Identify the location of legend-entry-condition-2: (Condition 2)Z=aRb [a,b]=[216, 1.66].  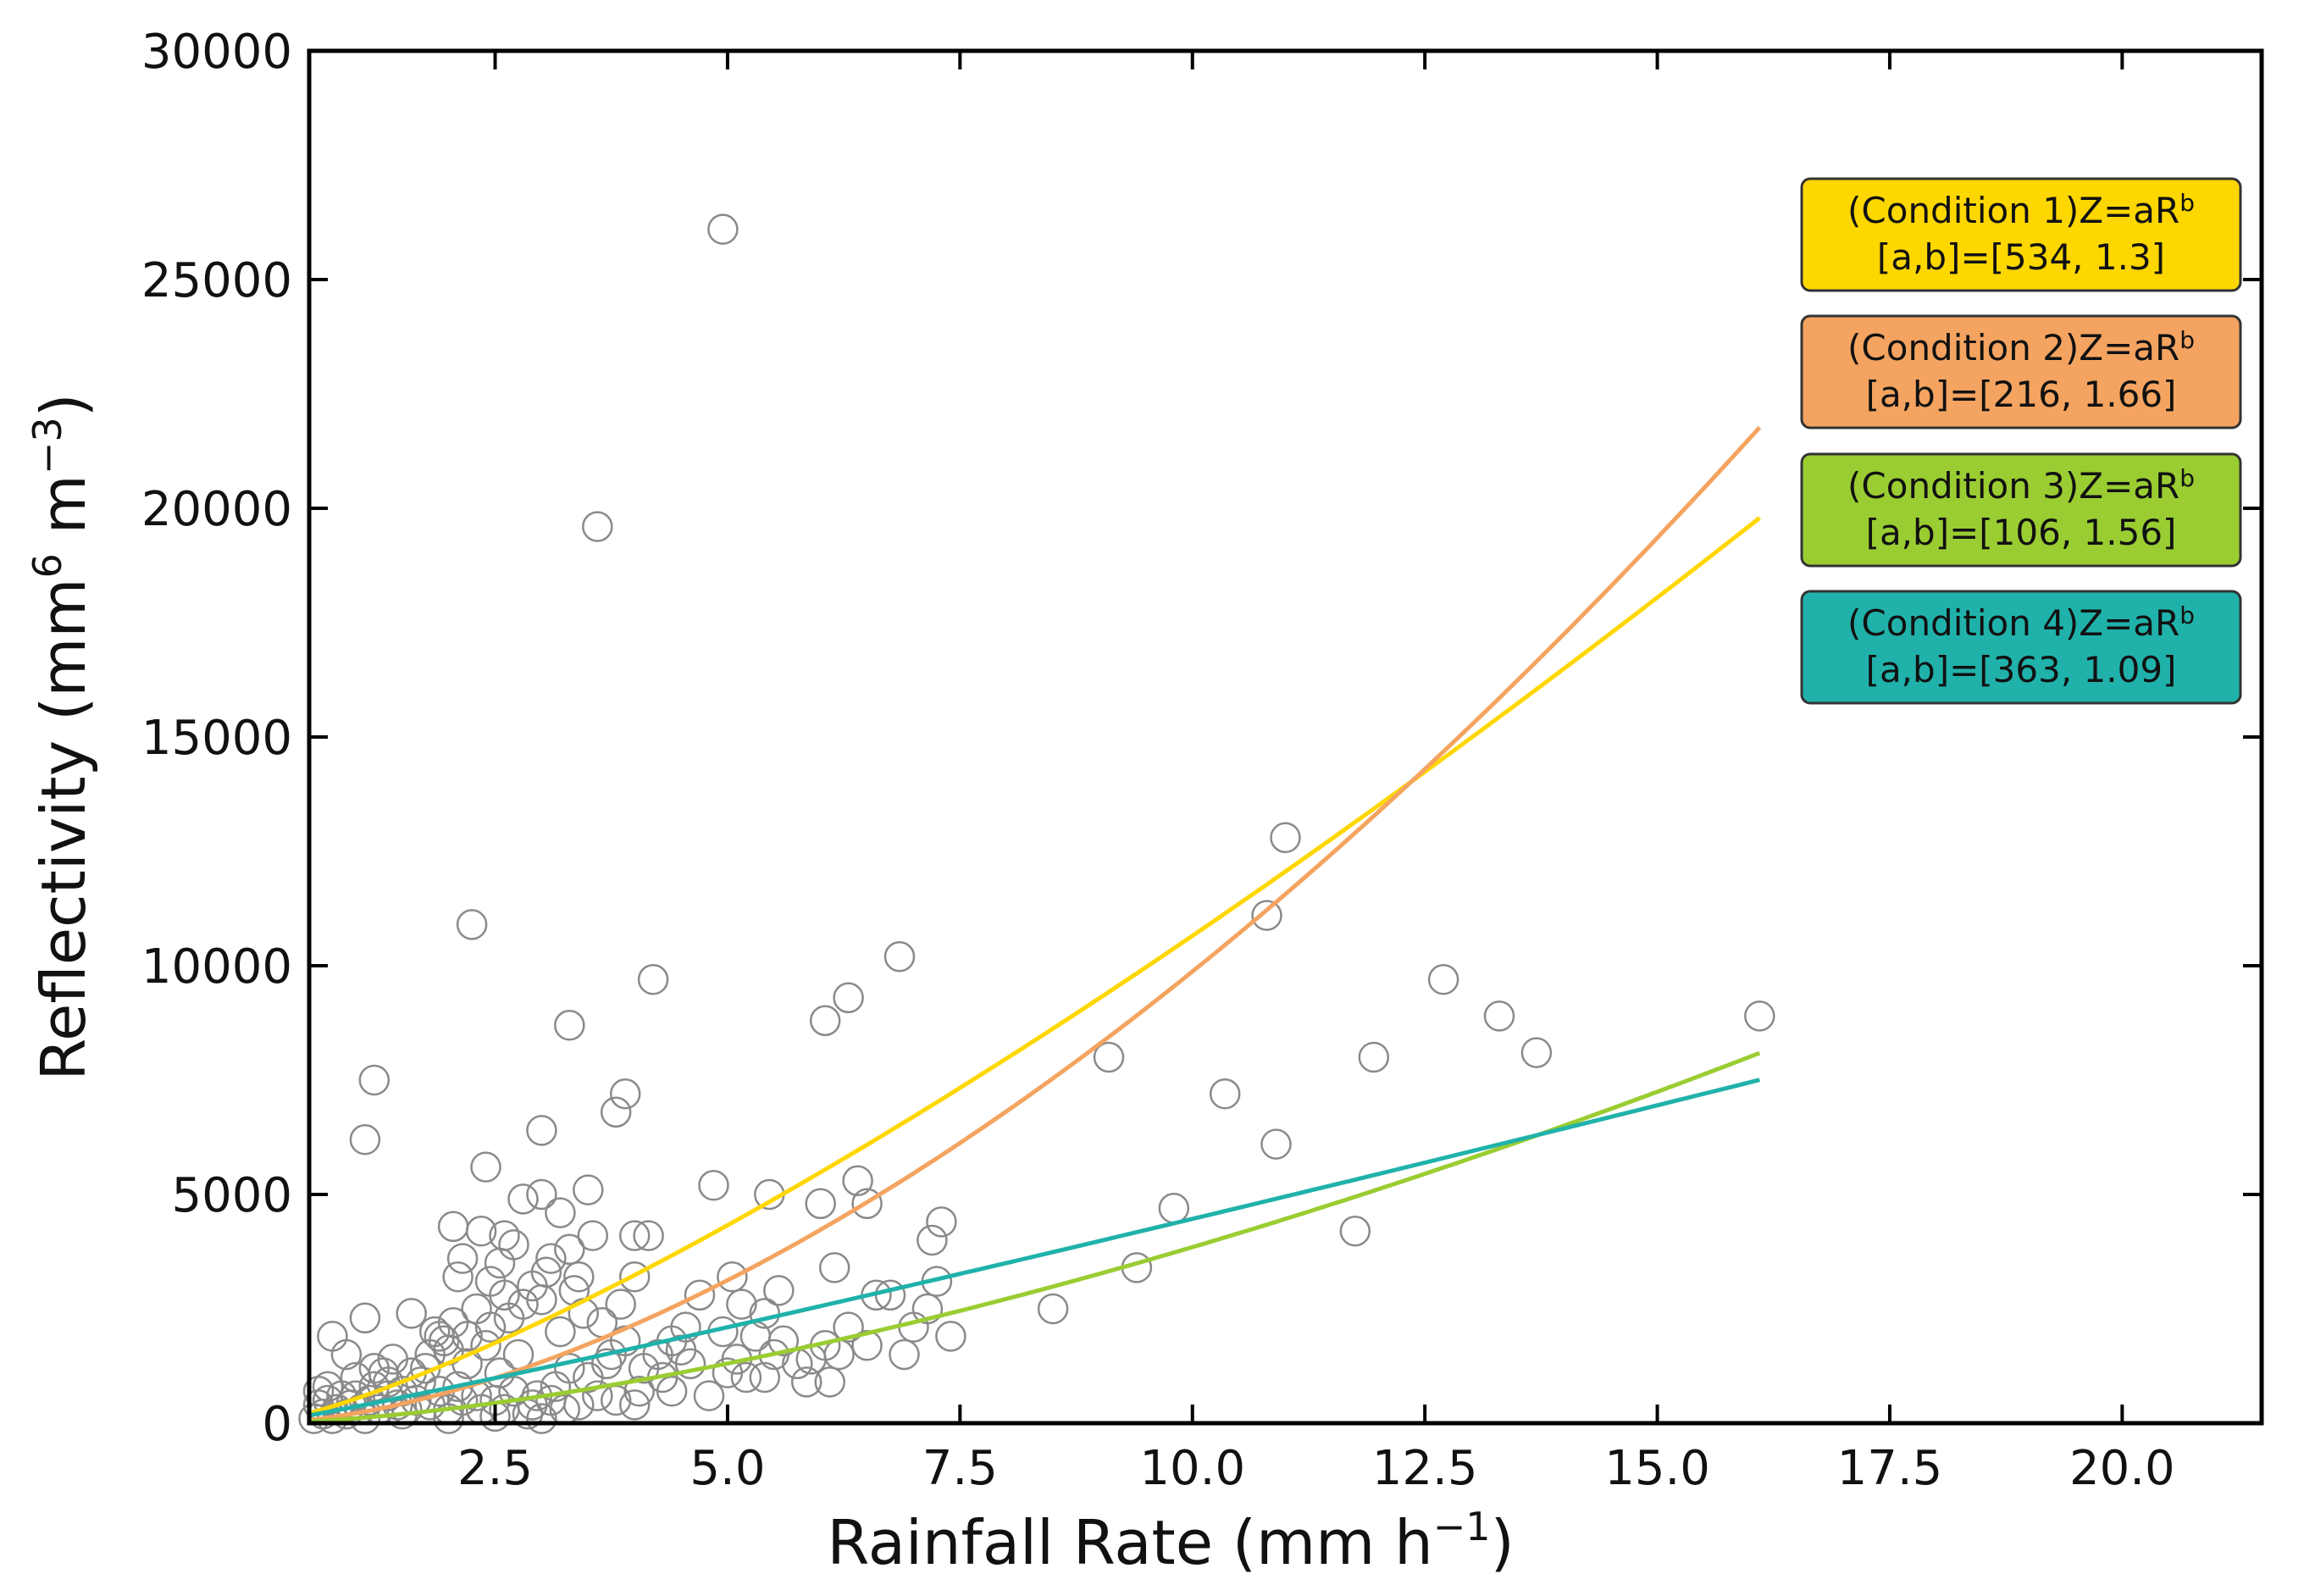
(2021, 372).